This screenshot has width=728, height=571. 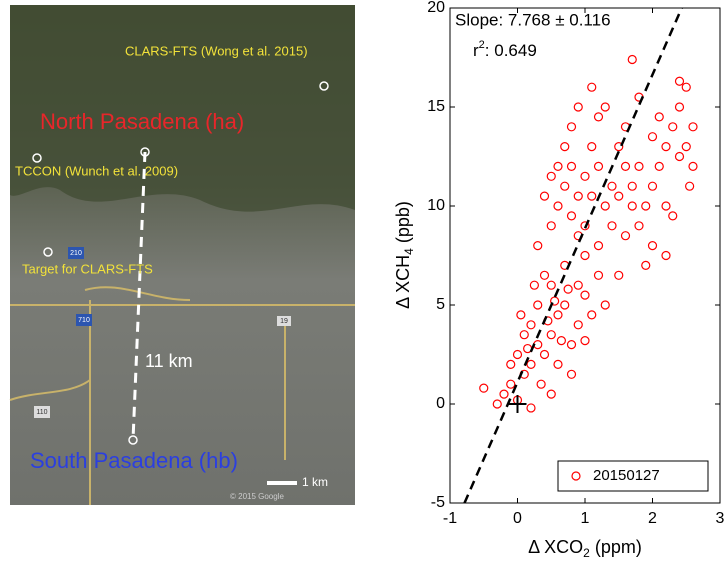 I want to click on y-tick-label: 10, so click(x=436, y=205).